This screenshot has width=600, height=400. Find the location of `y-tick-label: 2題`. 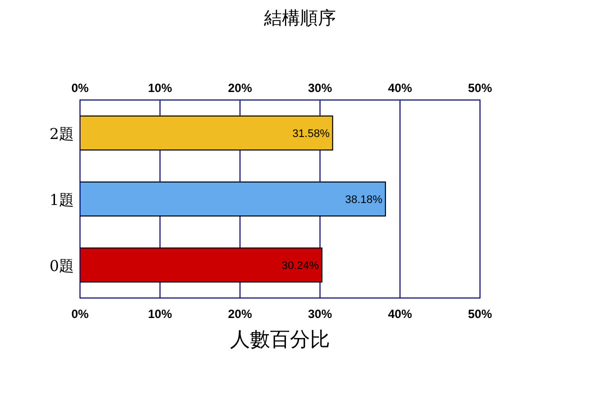

y-tick-label: 2題 is located at coordinates (61, 134).